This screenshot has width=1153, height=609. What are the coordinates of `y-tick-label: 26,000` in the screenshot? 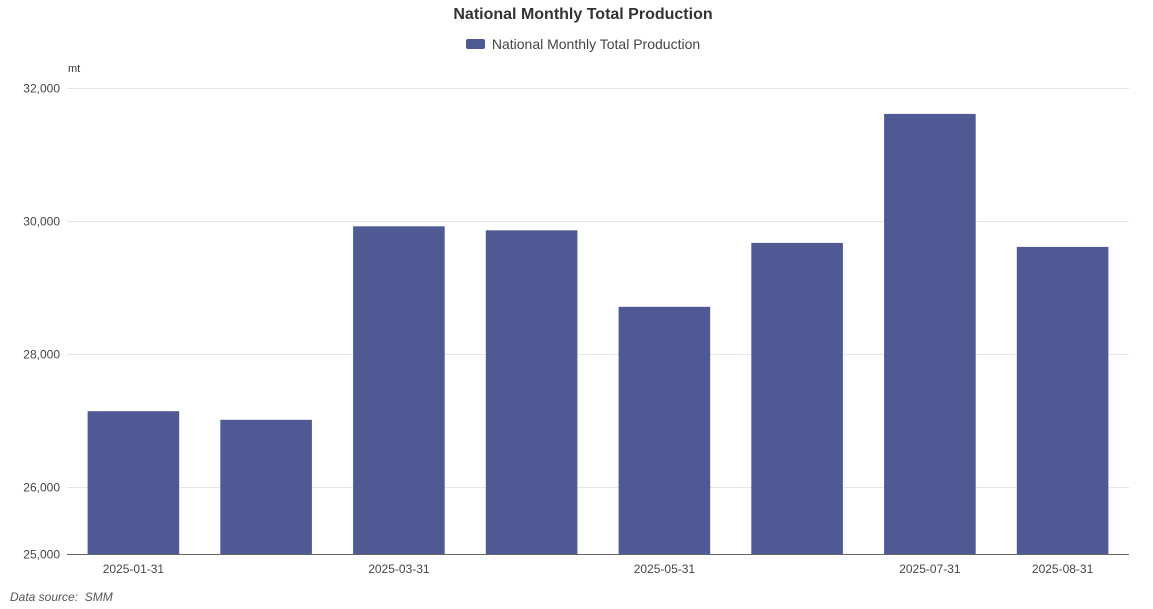 It's located at (41, 488).